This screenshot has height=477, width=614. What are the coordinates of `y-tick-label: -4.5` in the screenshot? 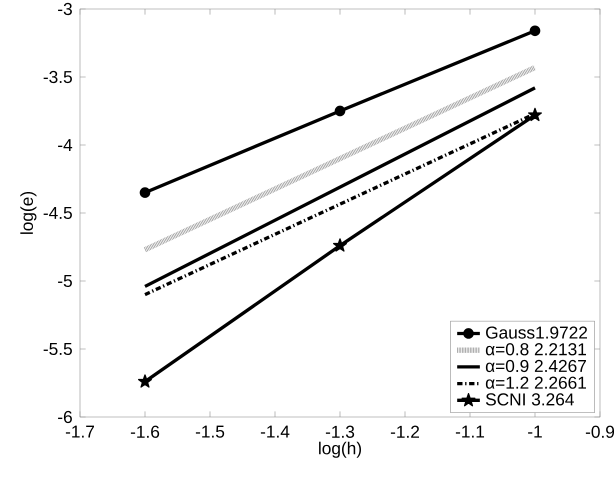 It's located at (58, 213).